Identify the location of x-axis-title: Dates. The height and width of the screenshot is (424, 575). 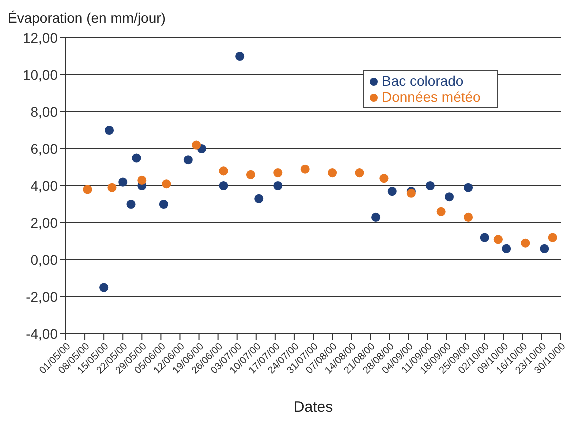
(314, 407).